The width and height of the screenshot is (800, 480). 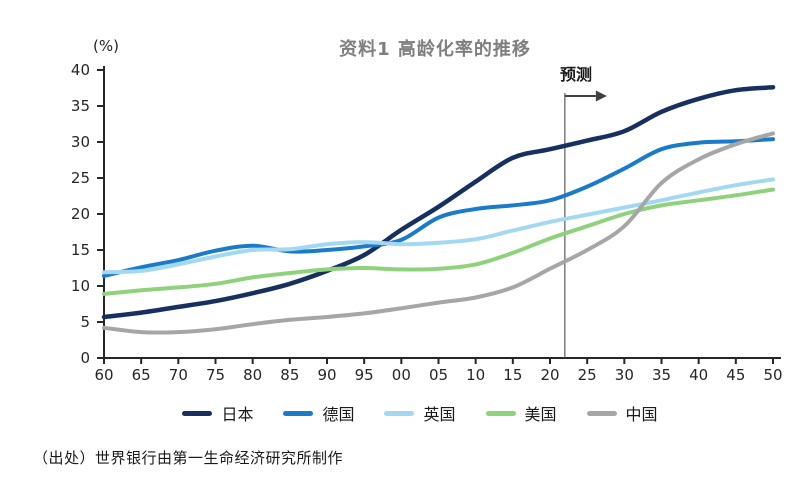 I want to click on legend-label-china: 中国, so click(x=641, y=414).